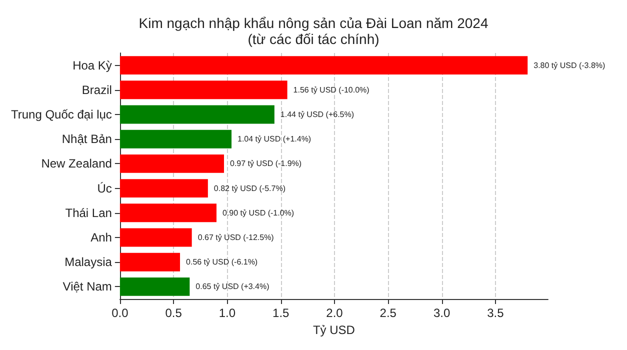 The height and width of the screenshot is (350, 627). What do you see at coordinates (570, 65) in the screenshot?
I see `data-label: 3.80 tỷ USD (-3.8%)` at bounding box center [570, 65].